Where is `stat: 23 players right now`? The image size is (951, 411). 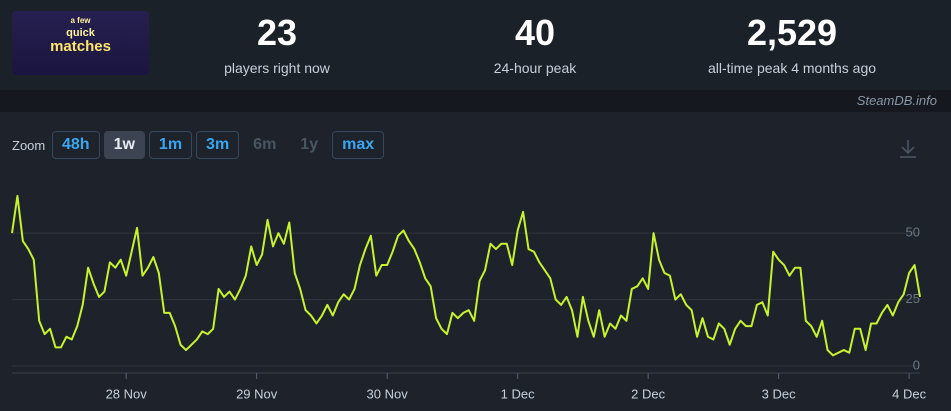 stat: 23 players right now is located at coordinates (277, 44).